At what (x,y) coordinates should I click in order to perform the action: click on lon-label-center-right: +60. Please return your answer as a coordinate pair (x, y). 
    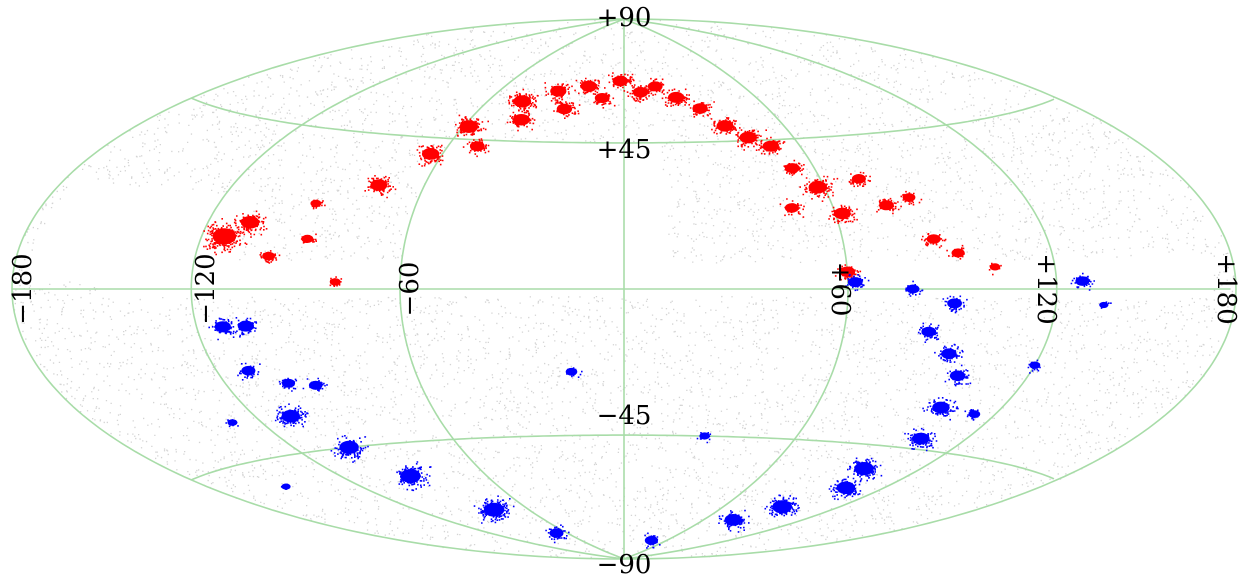
    Looking at the image, I should click on (840, 289).